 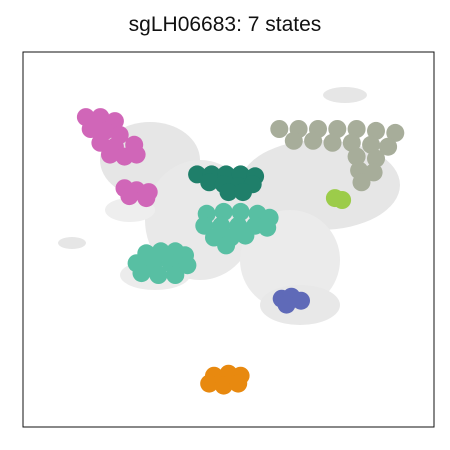 What do you see at coordinates (225, 24) in the screenshot?
I see `chart-title: sgLH06683: 7 states` at bounding box center [225, 24].